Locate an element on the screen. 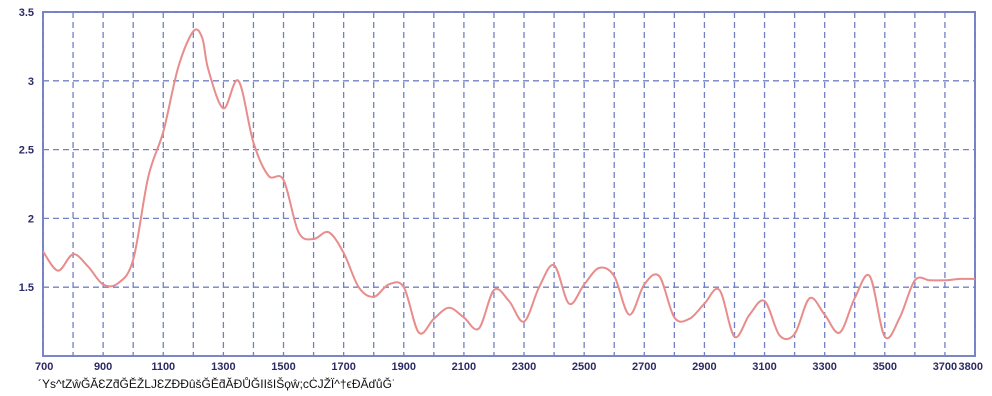 The width and height of the screenshot is (992, 396). x-tick-label-1100: 1100 is located at coordinates (163, 367).